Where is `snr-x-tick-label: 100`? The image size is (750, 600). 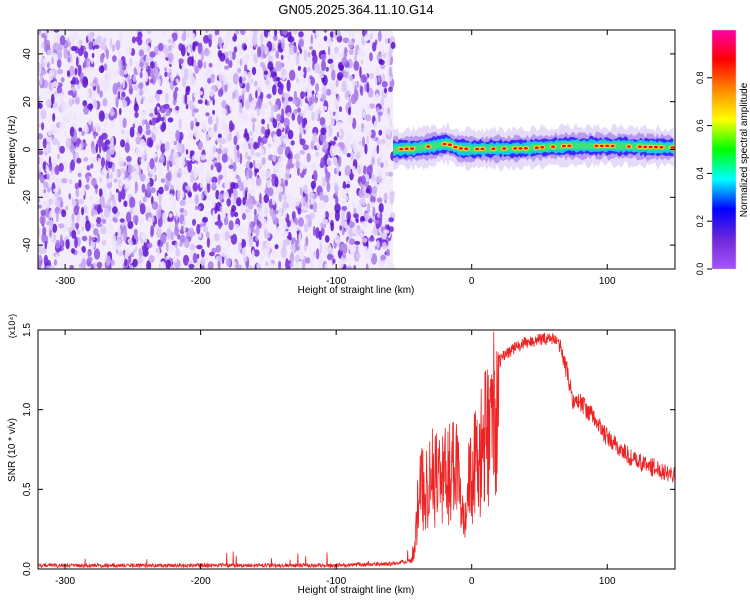
snr-x-tick-label: 100 is located at coordinates (607, 581).